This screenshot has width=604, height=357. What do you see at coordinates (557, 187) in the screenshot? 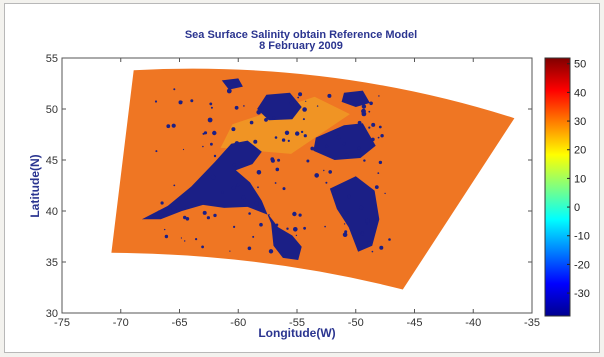
I see `colorbar` at bounding box center [557, 187].